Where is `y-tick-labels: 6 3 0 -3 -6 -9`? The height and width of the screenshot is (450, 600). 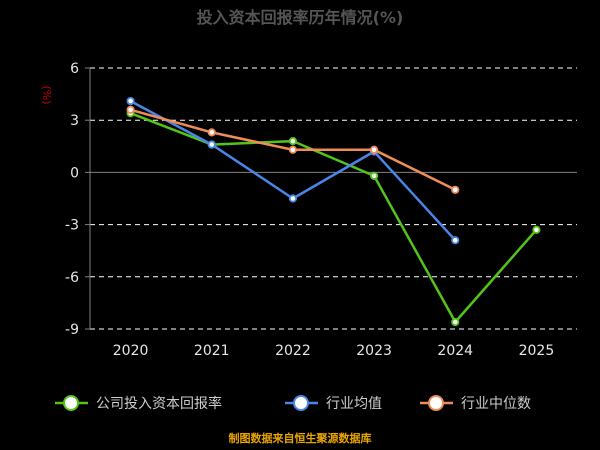 y-tick-labels: 6 3 0 -3 -6 -9 is located at coordinates (72, 199).